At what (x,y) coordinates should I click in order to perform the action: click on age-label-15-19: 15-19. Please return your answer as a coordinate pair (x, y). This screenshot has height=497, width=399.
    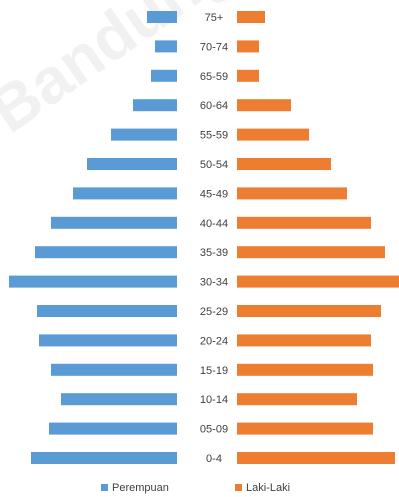
    Looking at the image, I should click on (214, 371).